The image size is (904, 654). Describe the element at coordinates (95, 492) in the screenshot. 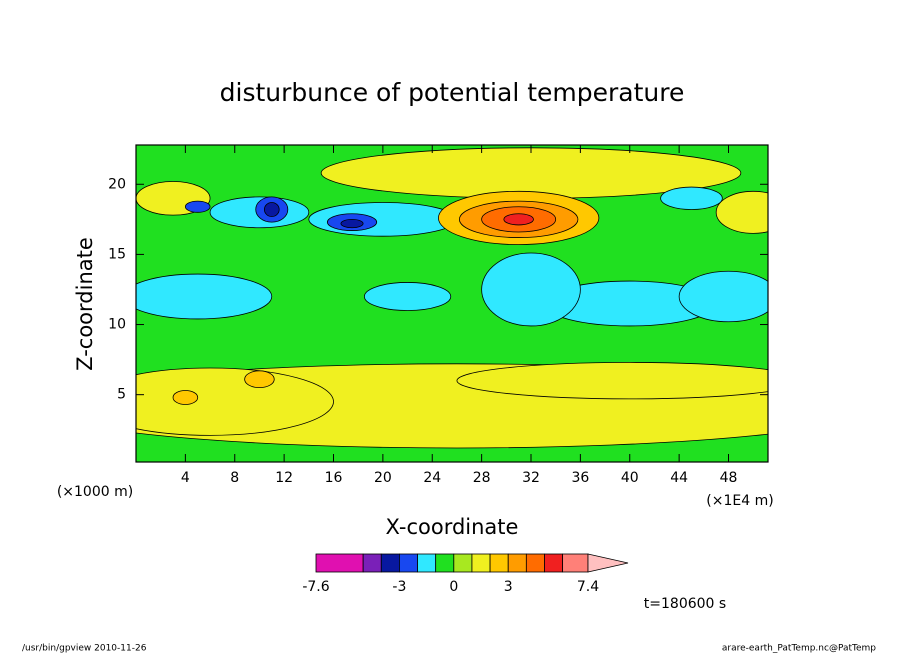

I see `x-unit: (×1000 m)` at that location.